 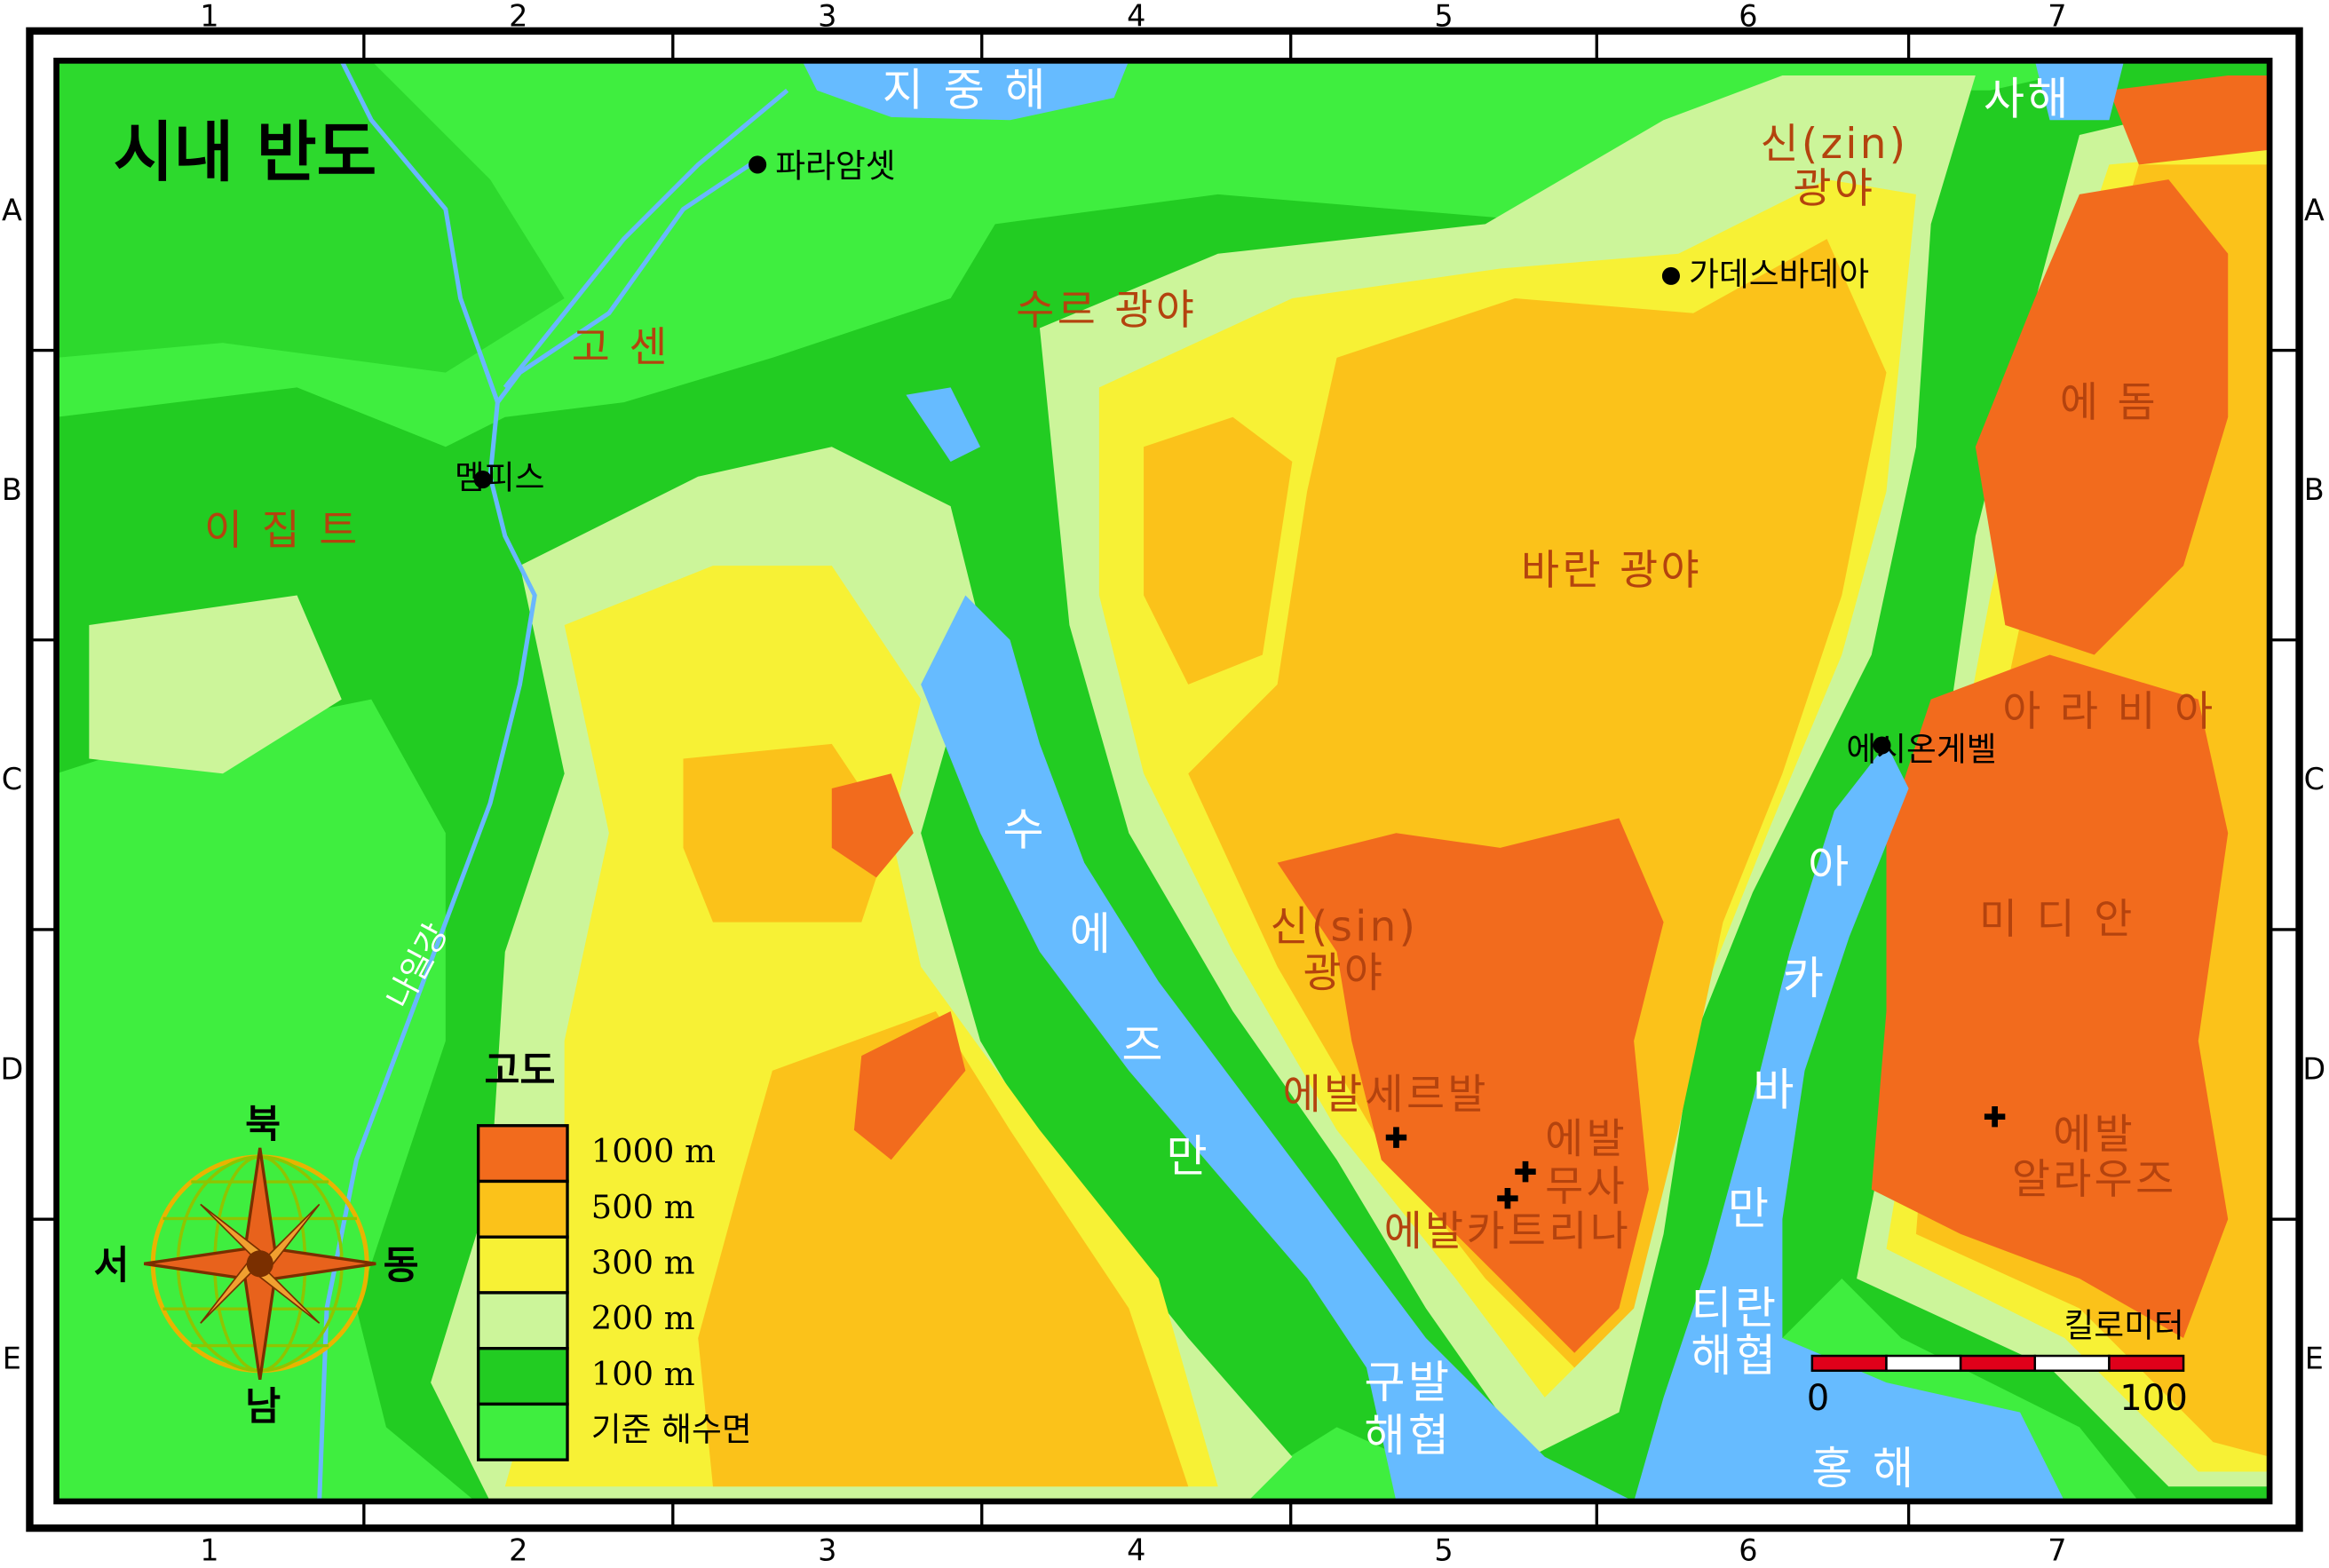 What do you see at coordinates (500, 478) in the screenshot?
I see `city-label: 멤피스` at bounding box center [500, 478].